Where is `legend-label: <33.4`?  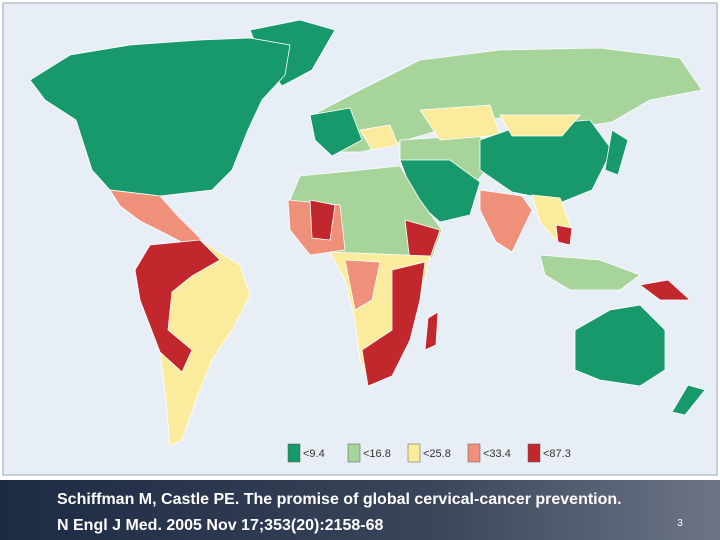
legend-label: <33.4 is located at coordinates (497, 454).